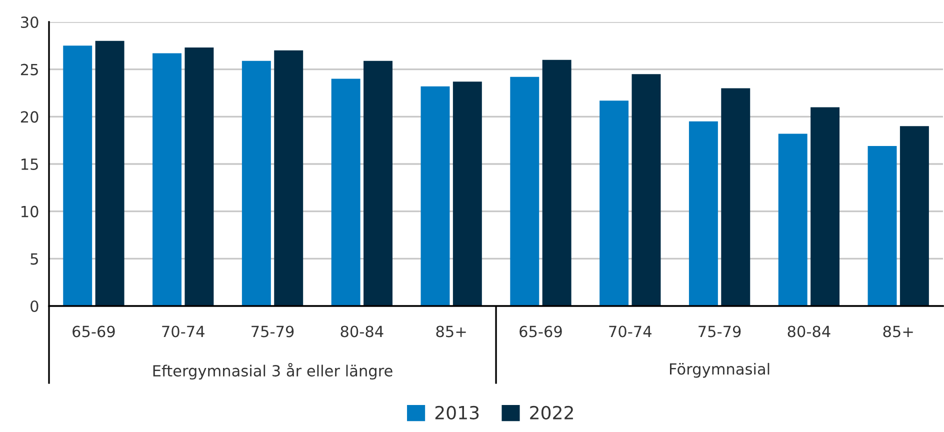 This screenshot has height=432, width=944. Describe the element at coordinates (34, 259) in the screenshot. I see `y-tick-label: 5` at that location.